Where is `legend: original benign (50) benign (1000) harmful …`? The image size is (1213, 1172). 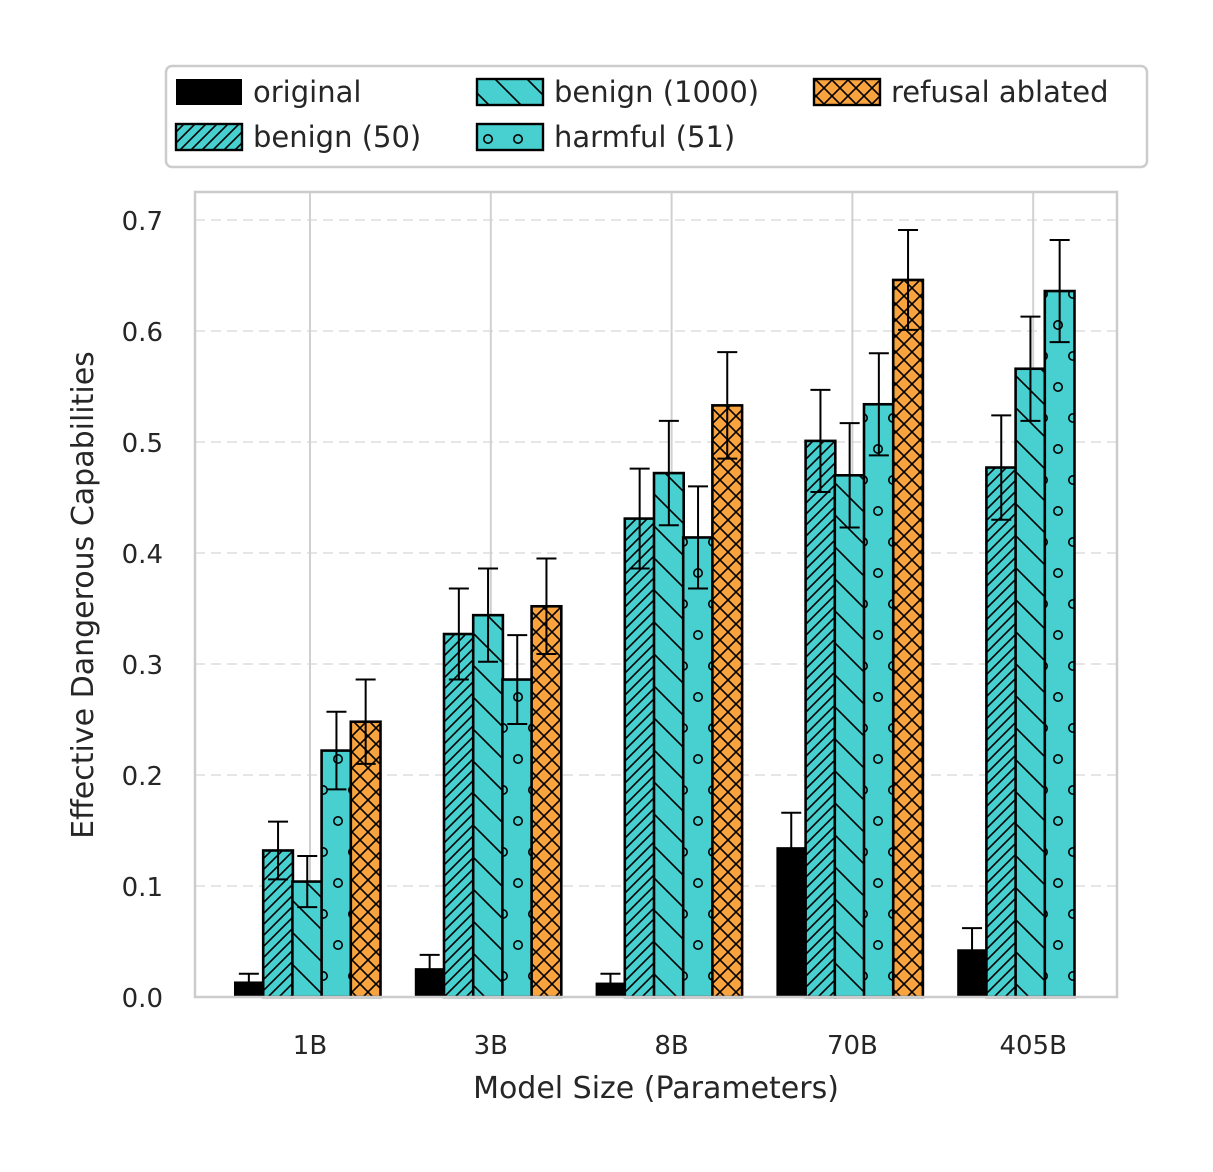 legend: original benign (50) benign (1000) harmful … is located at coordinates (656, 116).